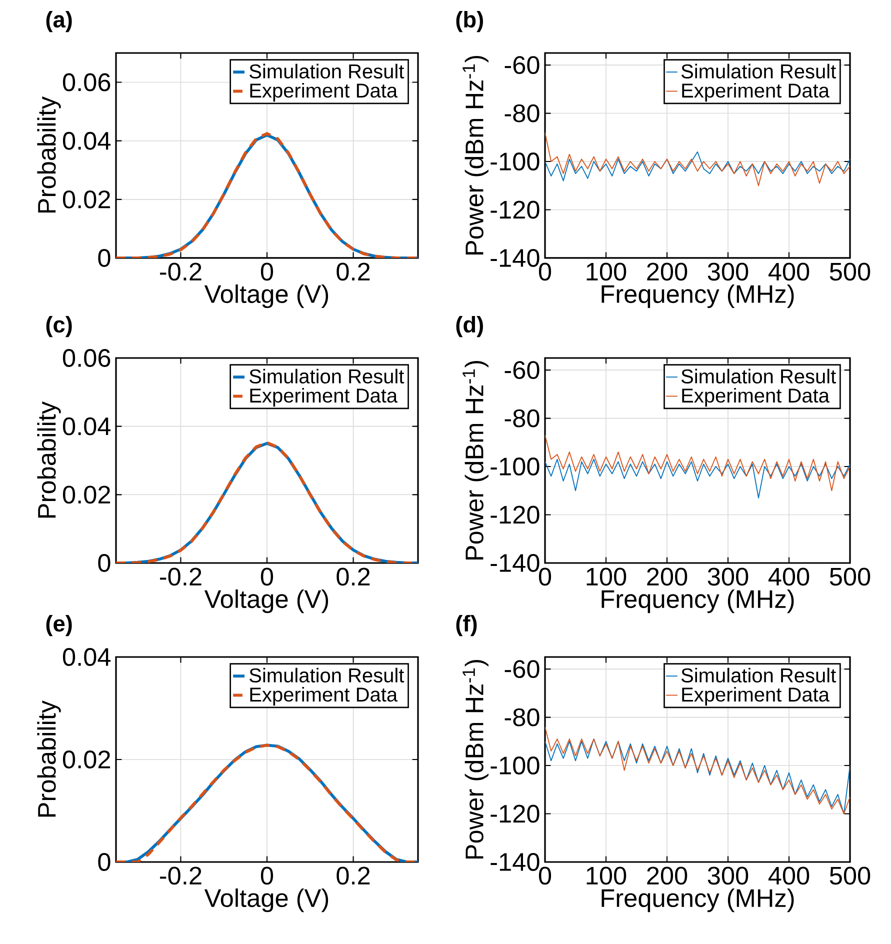  I want to click on chart-title: (c), so click(59, 327).